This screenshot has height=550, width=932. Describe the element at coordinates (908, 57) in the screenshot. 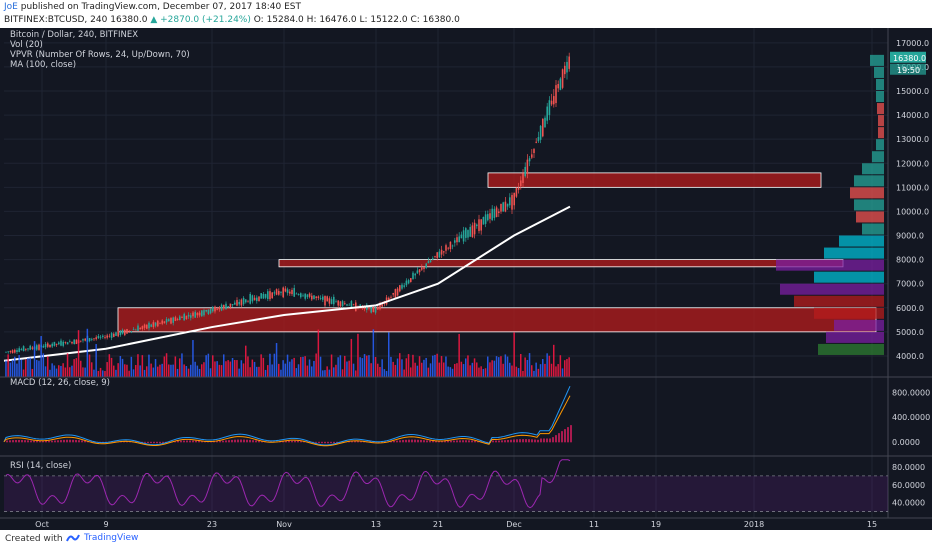

I see `last-price-badge` at that location.